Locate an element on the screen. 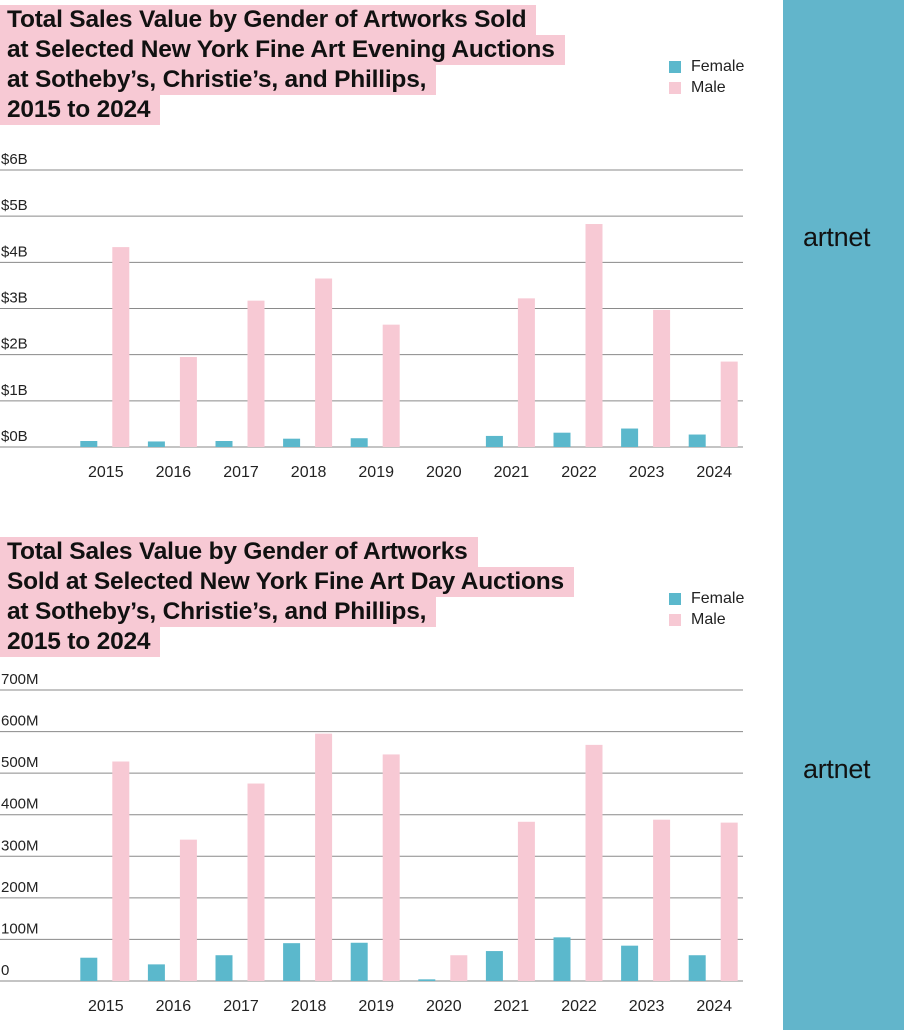 The width and height of the screenshot is (904, 1030). artnet-logo-bottom: artnet is located at coordinates (837, 769).